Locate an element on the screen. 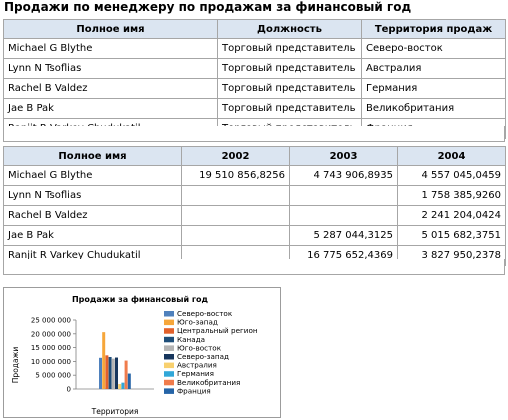 Image resolution: width=508 pixels, height=420 pixels. y-tick-label: 20 000 000 is located at coordinates (51, 334).